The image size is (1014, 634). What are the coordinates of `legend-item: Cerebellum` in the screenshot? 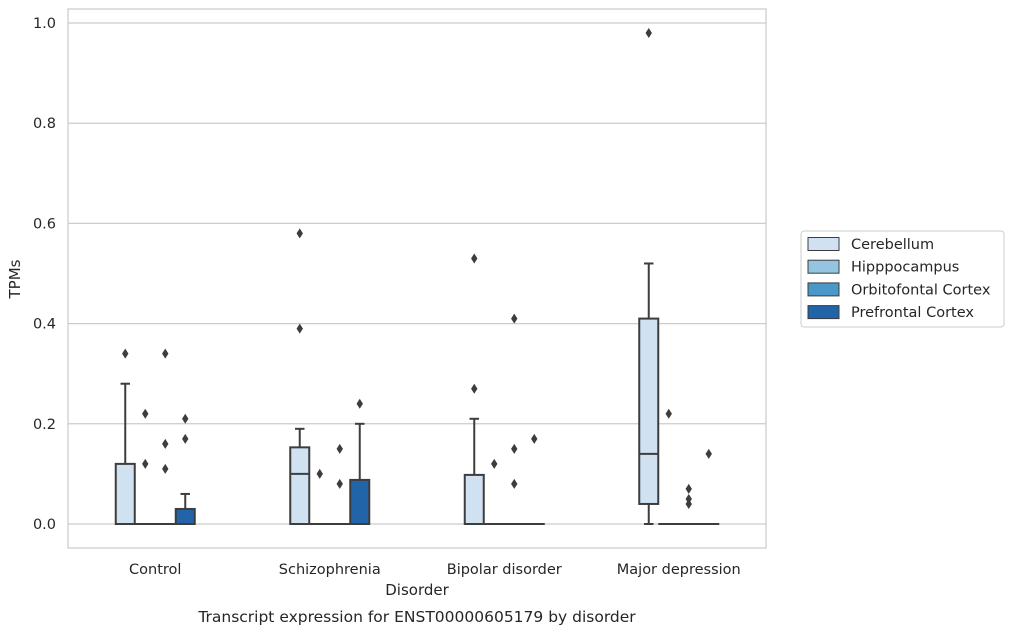 It's located at (870, 245).